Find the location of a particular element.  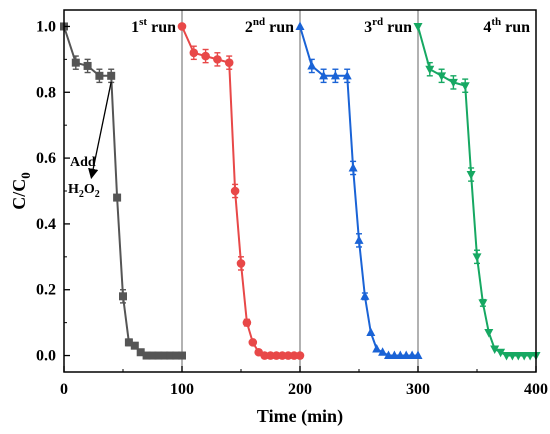

y-tick-label: 0.6 is located at coordinates (46, 158).